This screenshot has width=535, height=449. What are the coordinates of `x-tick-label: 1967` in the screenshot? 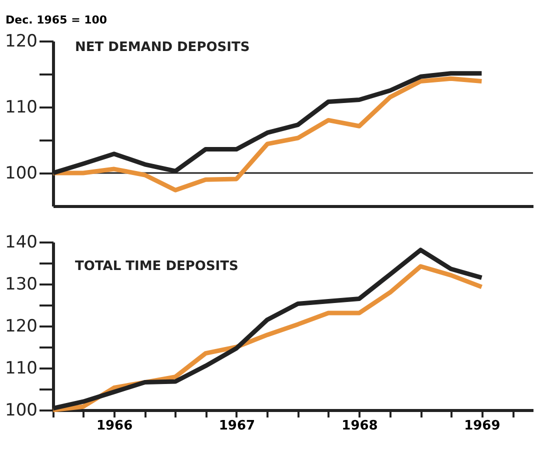 It's located at (237, 426).